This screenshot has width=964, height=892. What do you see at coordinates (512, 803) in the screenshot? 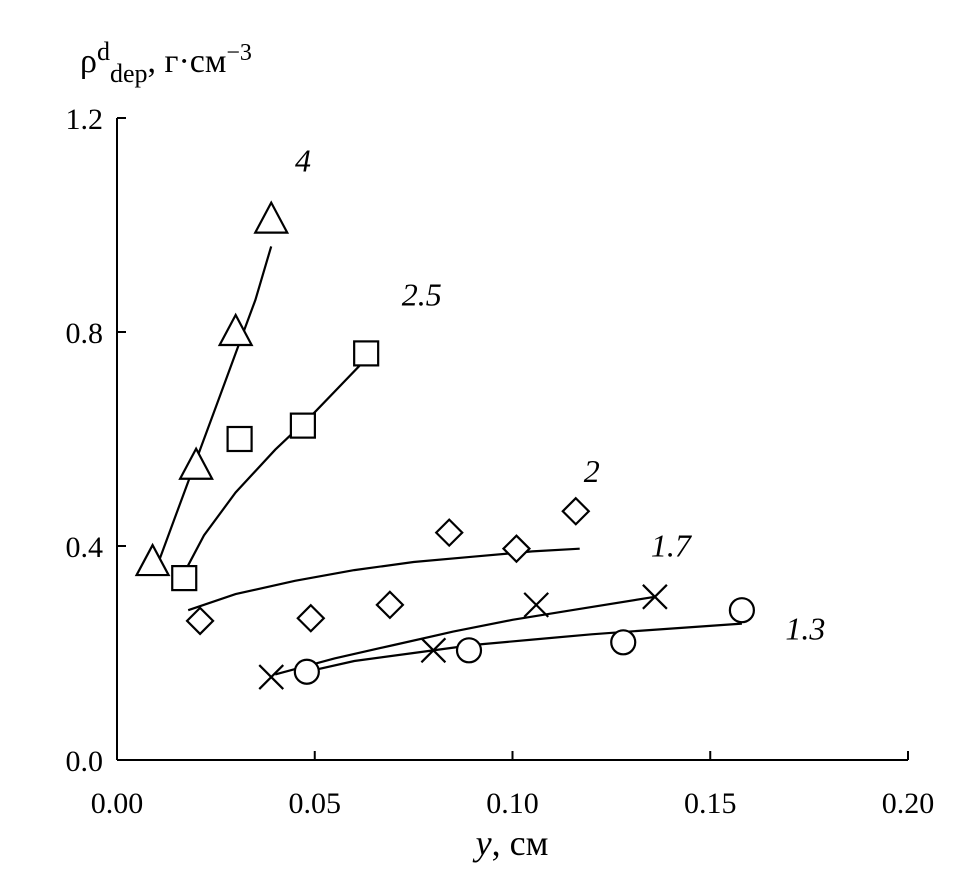
I see `x-tick-label: 0.10` at bounding box center [512, 803].